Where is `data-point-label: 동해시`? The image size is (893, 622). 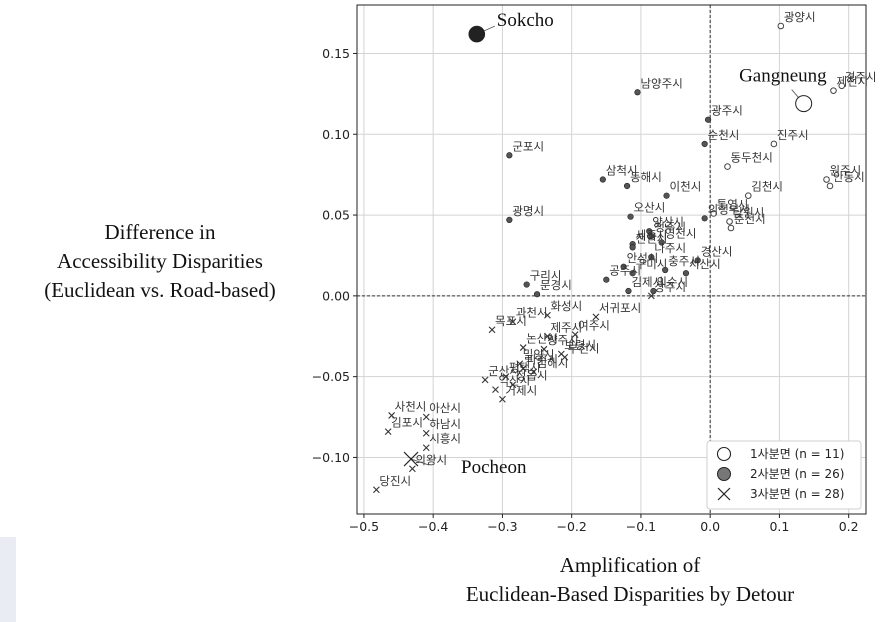 data-point-label: 동해시 is located at coordinates (646, 177).